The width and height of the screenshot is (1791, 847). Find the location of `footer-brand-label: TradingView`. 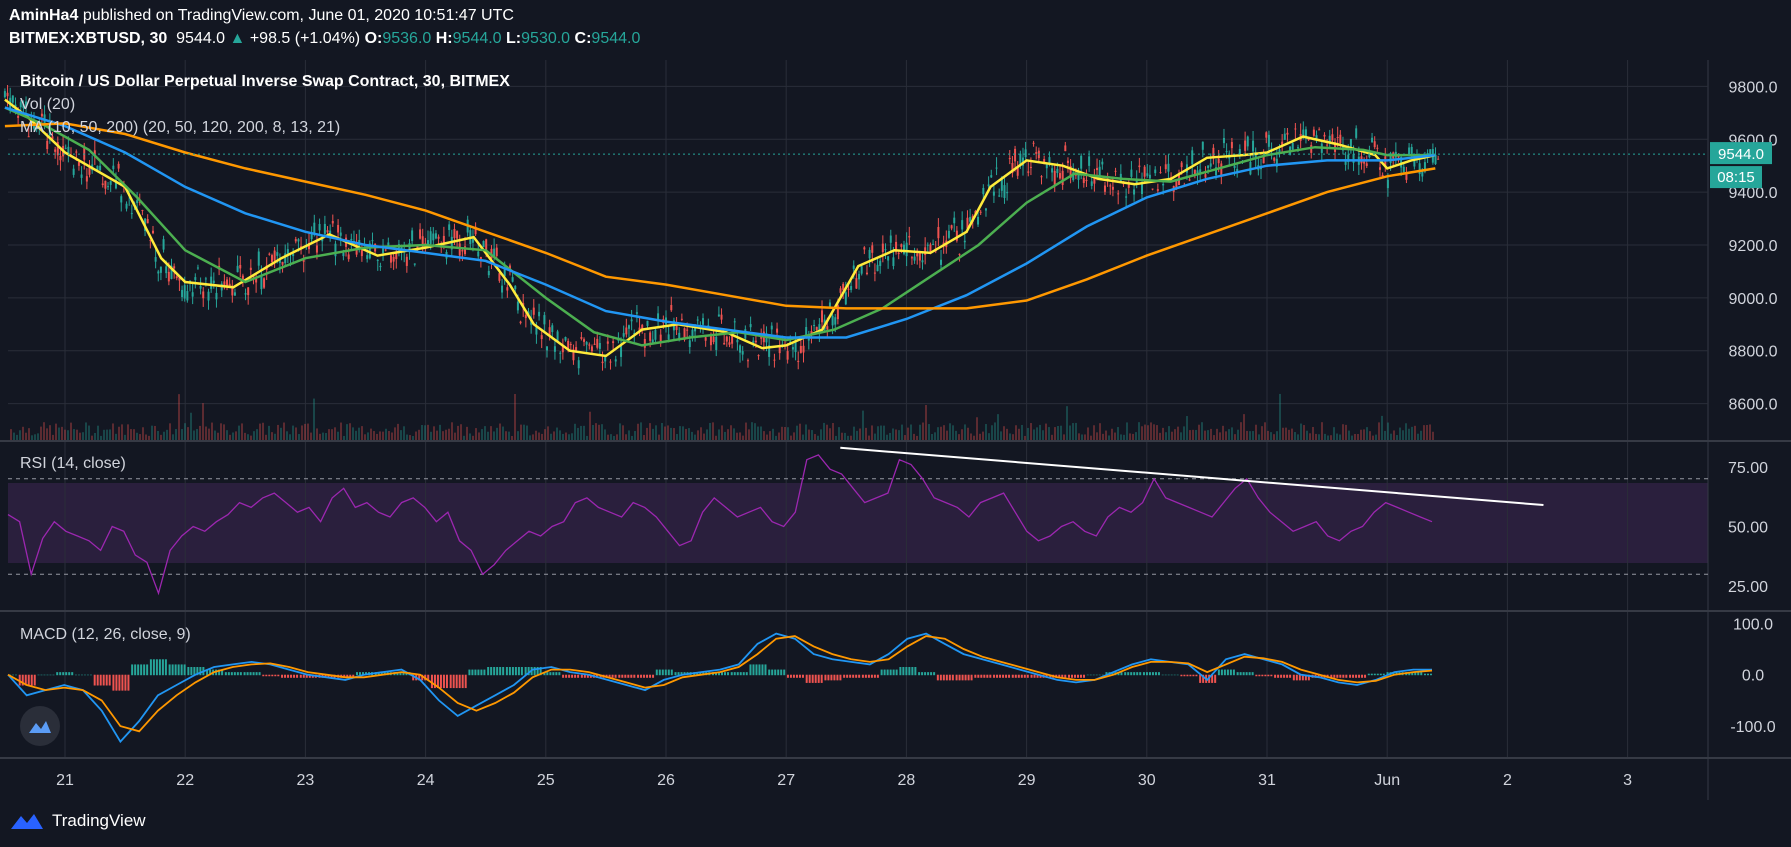

footer-brand-label: TradingView is located at coordinates (99, 820).